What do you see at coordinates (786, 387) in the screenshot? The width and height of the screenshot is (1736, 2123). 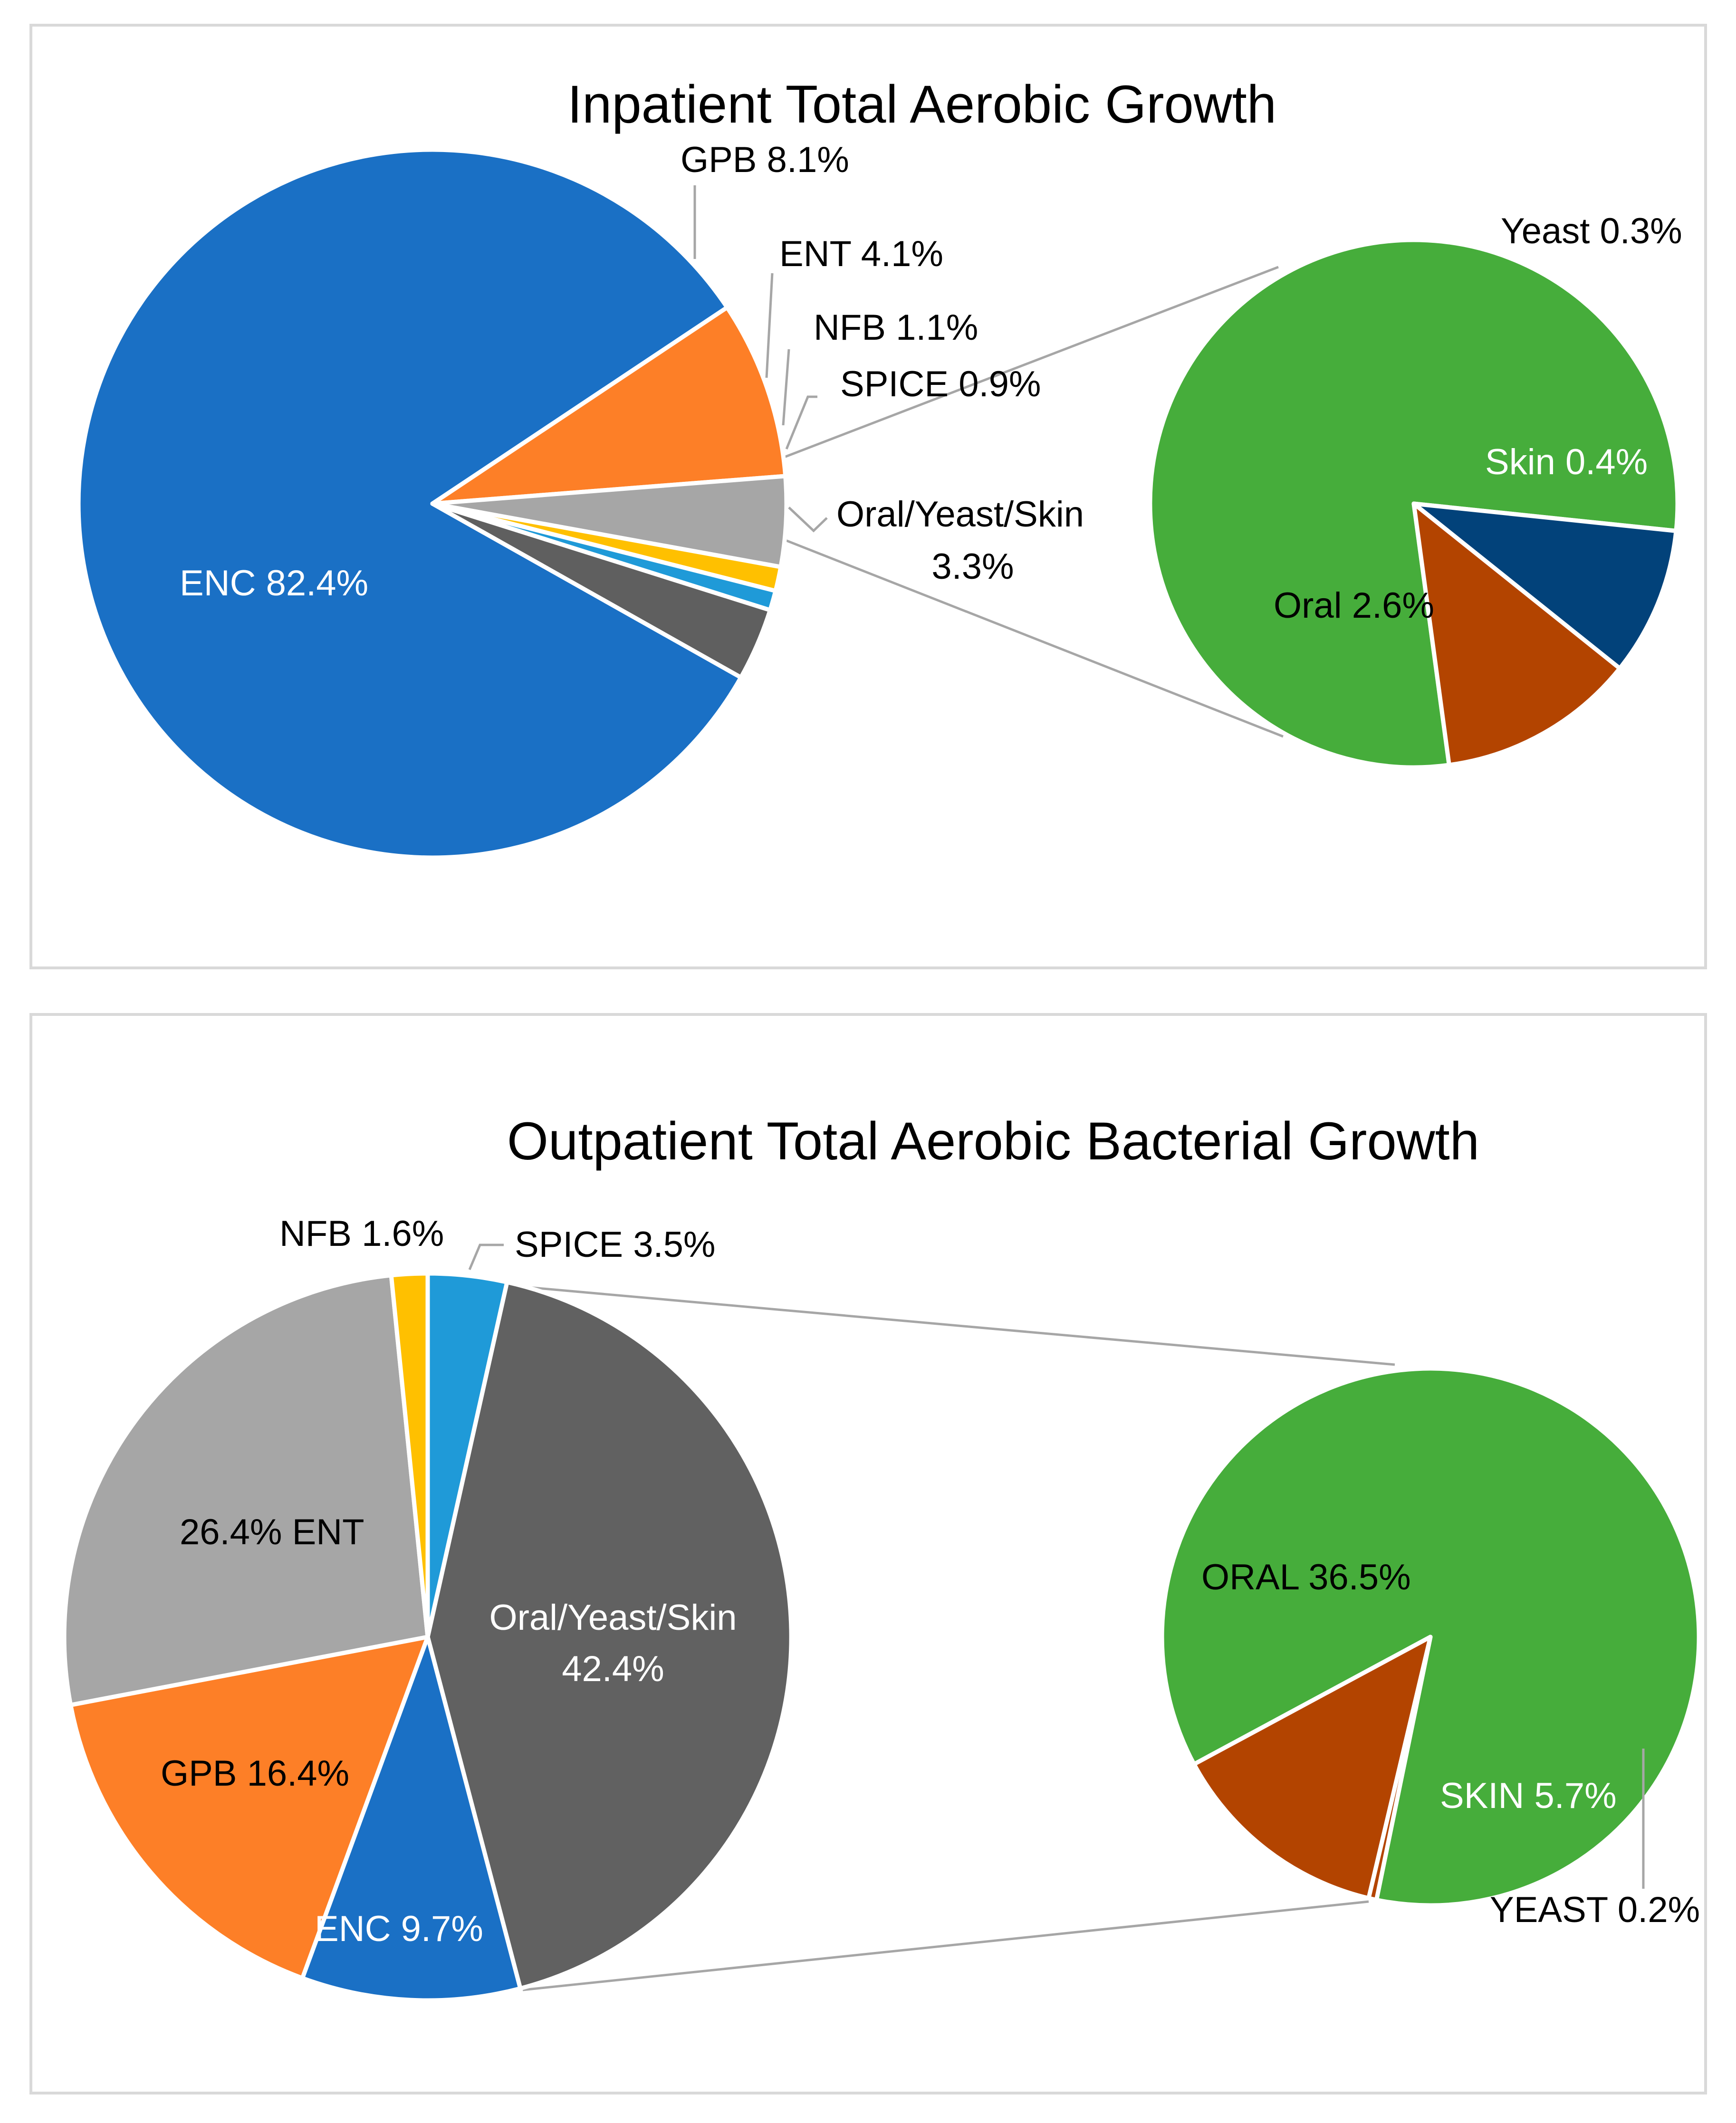 I see `leader-line-nfb` at bounding box center [786, 387].